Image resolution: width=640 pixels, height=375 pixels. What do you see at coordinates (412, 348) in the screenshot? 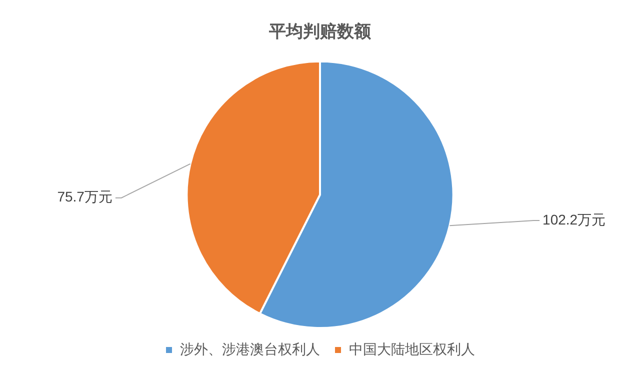
I see `legend-label: 中国大陆地区权利人` at bounding box center [412, 348].